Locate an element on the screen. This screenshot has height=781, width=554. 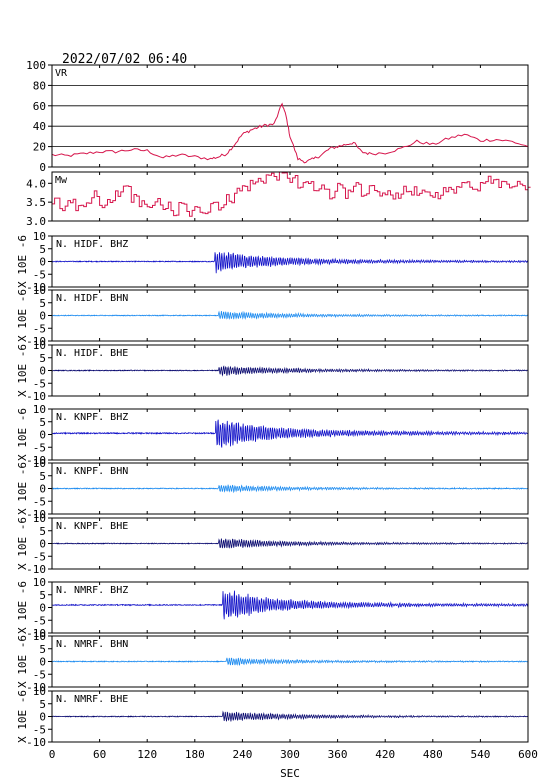
trace-1-ylabel: X 10E -6 is located at coordinates (22, 315).